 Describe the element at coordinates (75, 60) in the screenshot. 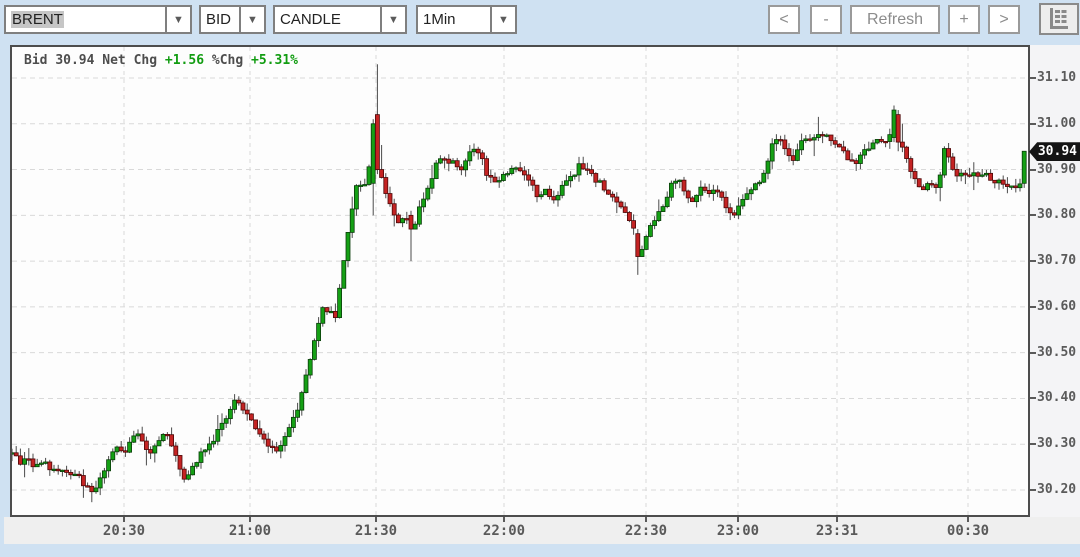

I see `bid-value: 30.94` at that location.